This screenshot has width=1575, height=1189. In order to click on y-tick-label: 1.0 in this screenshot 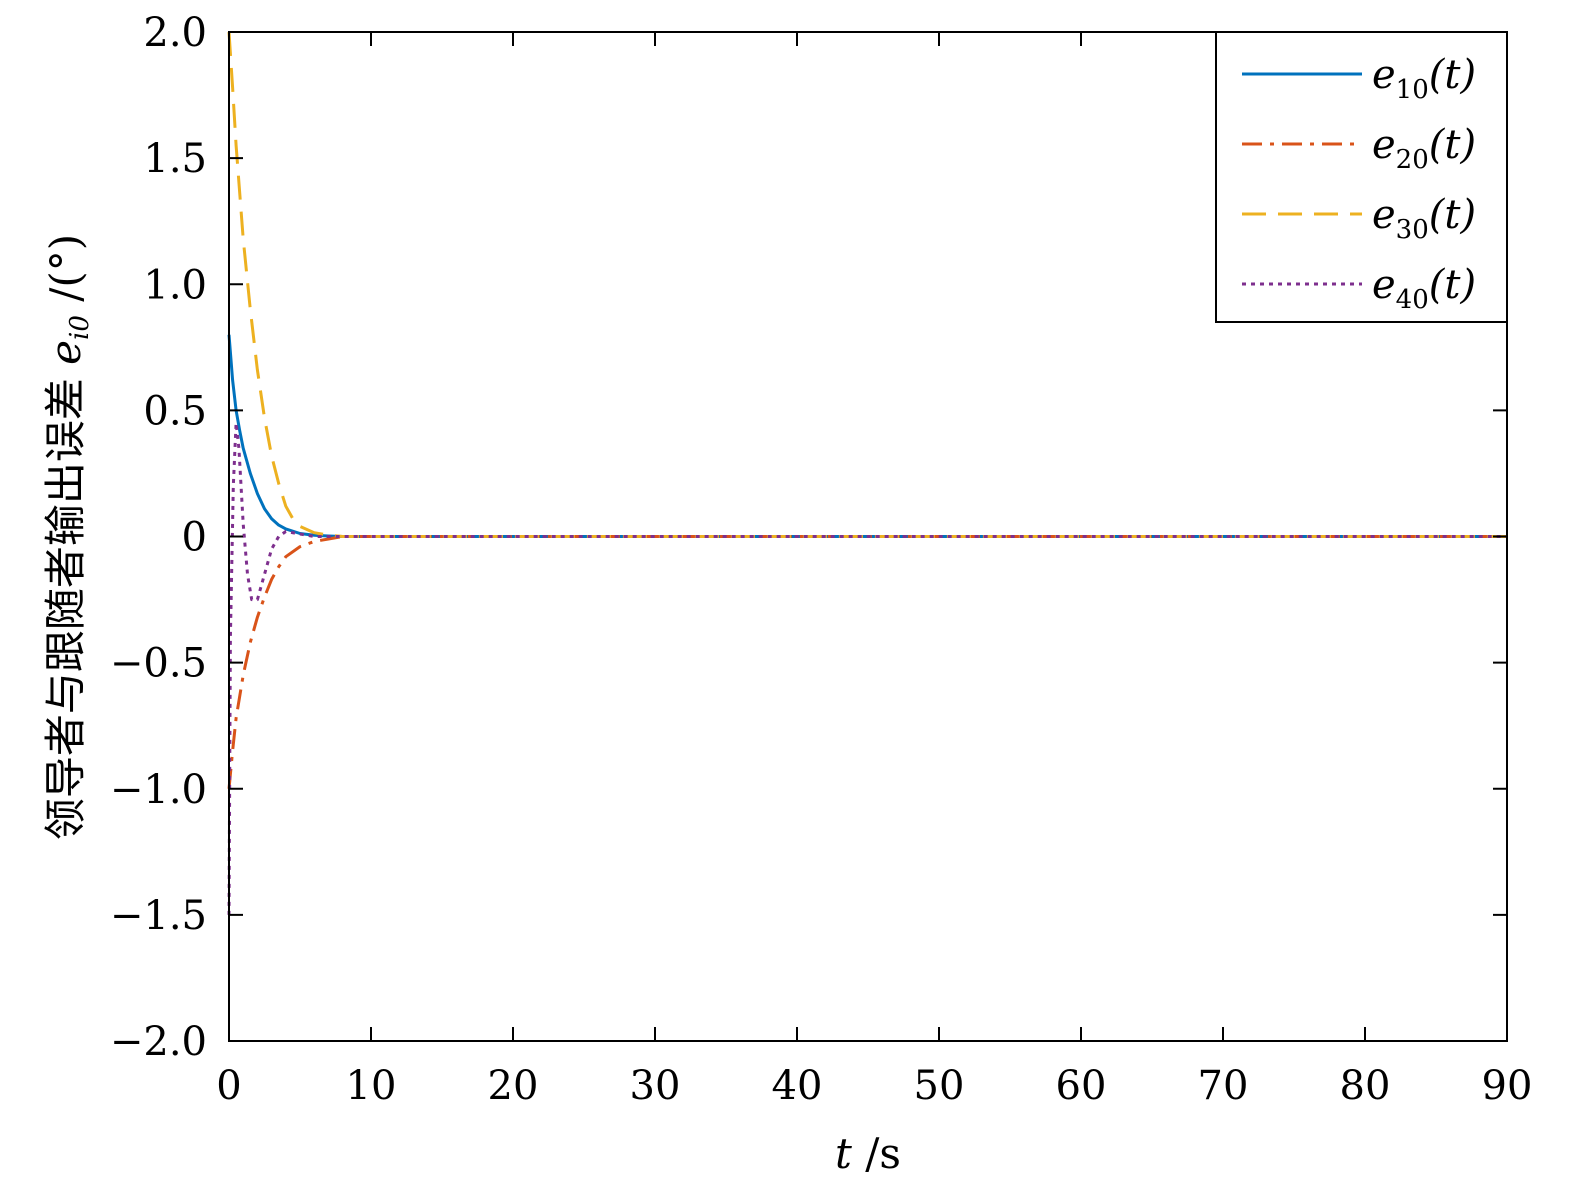, I will do `click(175, 285)`.